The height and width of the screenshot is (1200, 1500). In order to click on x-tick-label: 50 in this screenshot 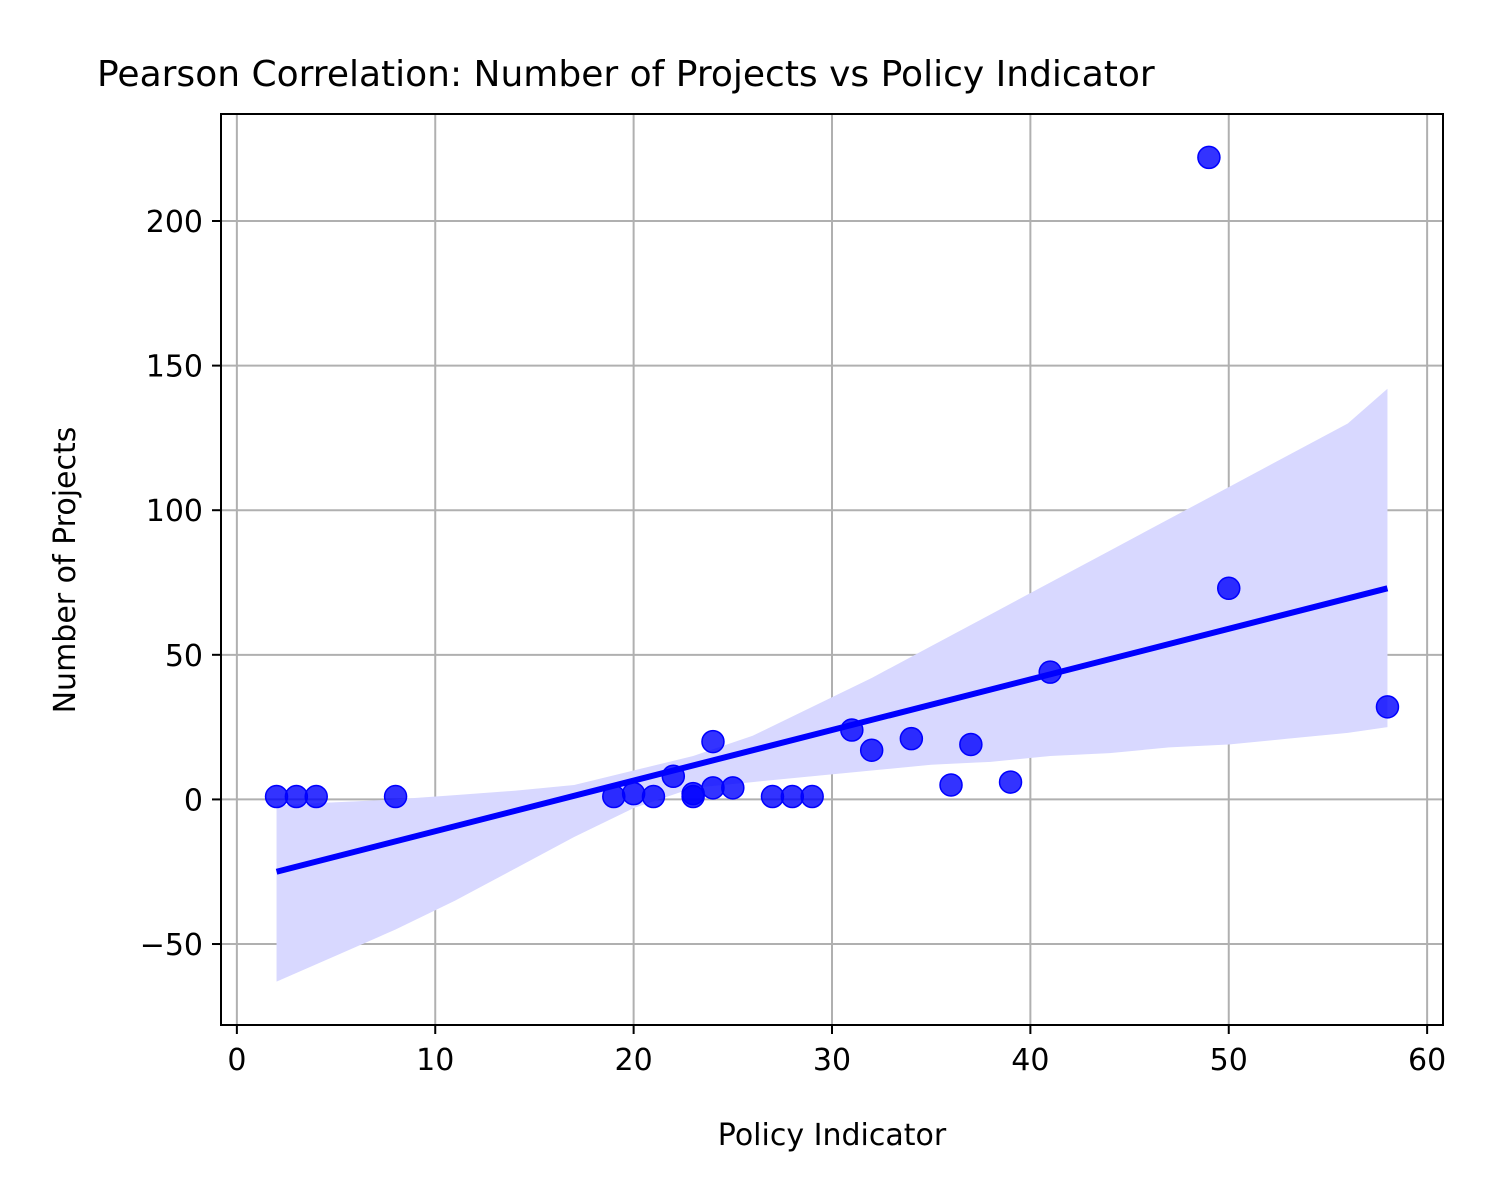, I will do `click(1229, 1060)`.